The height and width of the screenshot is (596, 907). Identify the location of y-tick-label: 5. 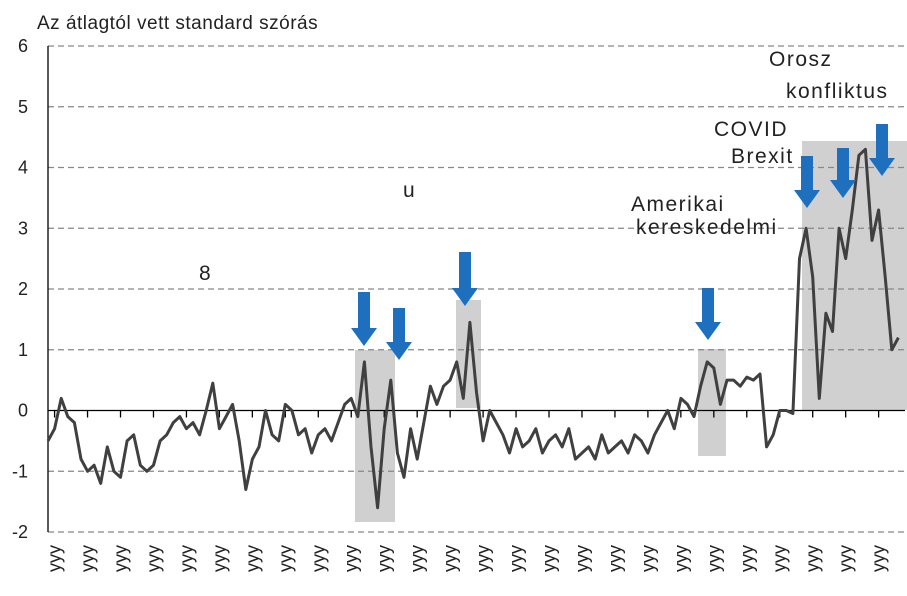
(23, 107).